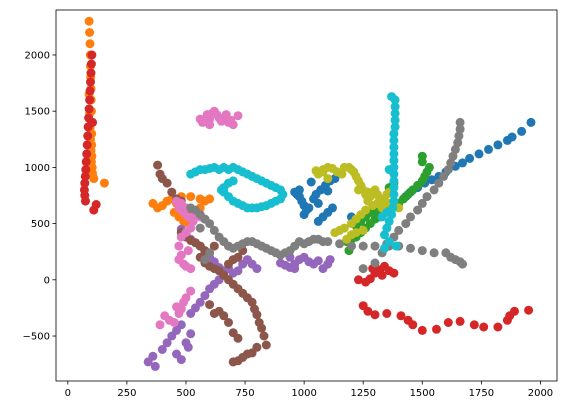 The width and height of the screenshot is (567, 413). What do you see at coordinates (68, 393) in the screenshot?
I see `x-tick-label: 0` at bounding box center [68, 393].